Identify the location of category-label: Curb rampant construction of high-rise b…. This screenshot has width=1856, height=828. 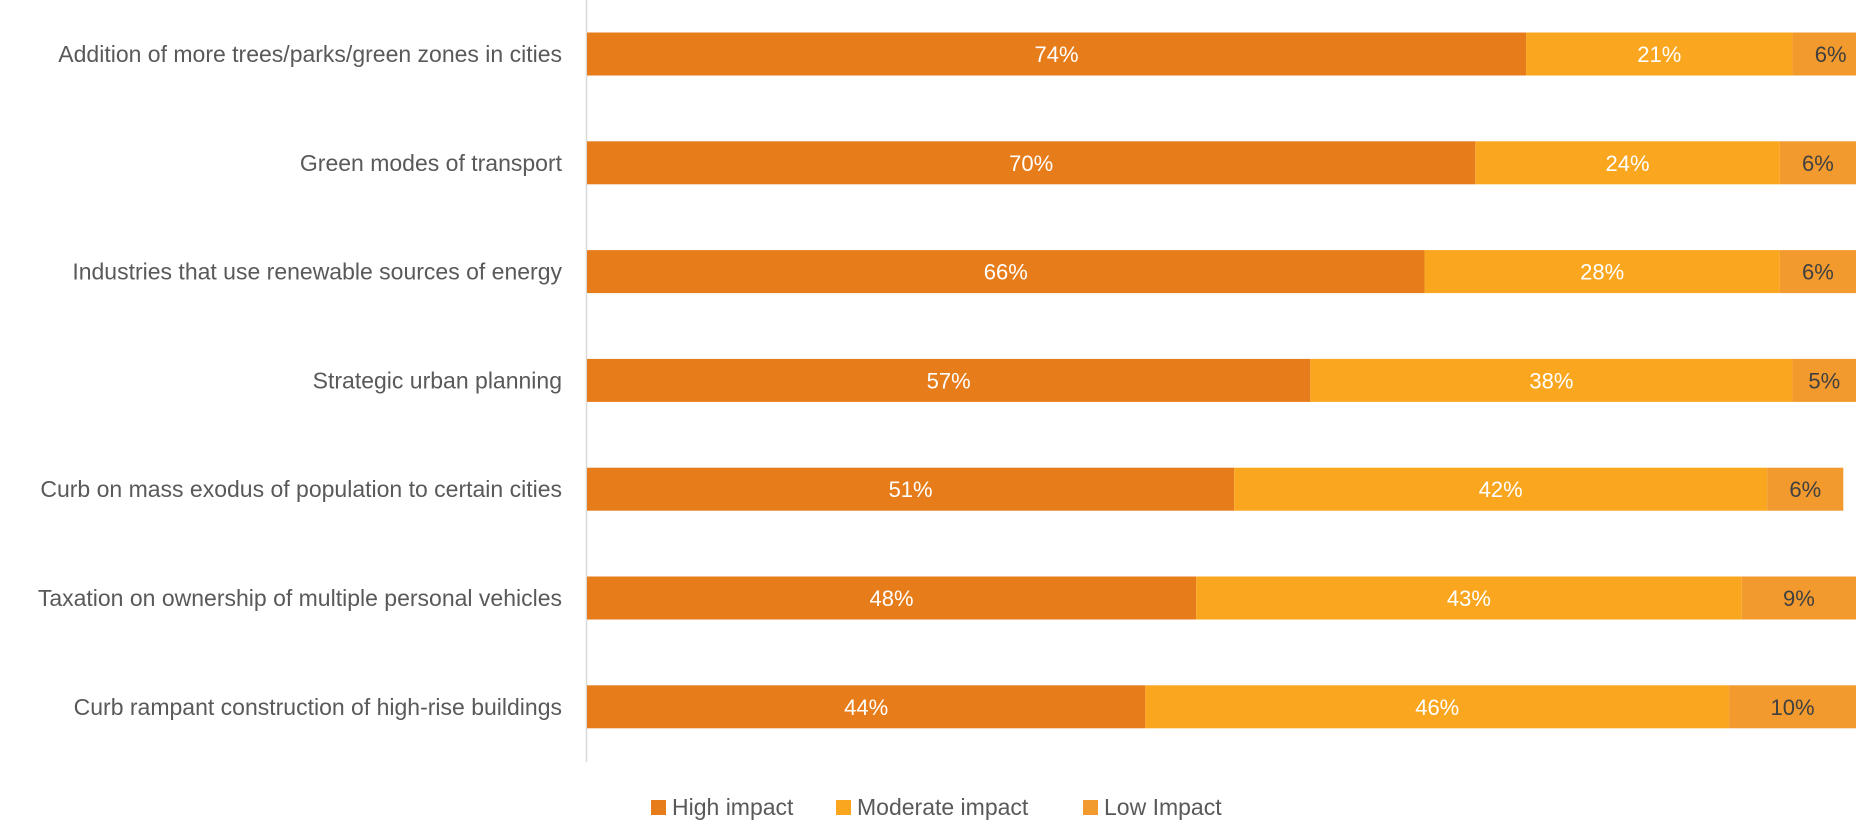
(318, 707).